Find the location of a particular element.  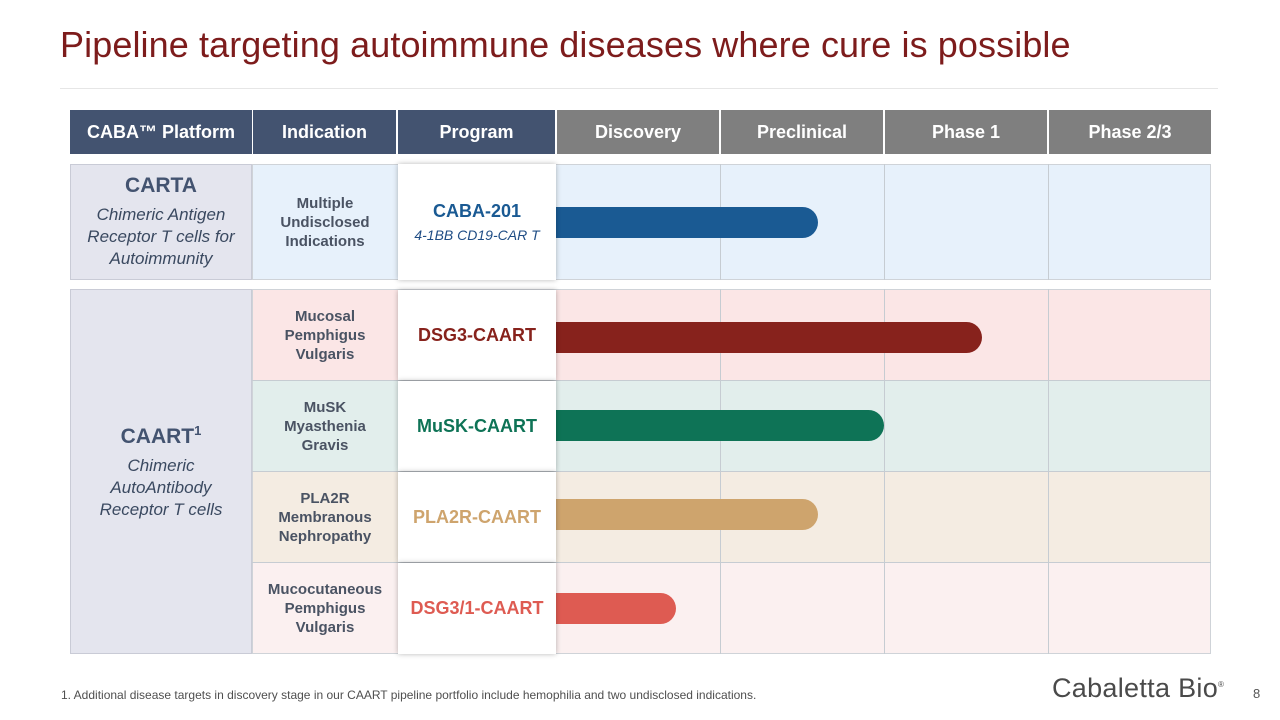

progress-bar-pla2r-caart is located at coordinates (687, 514).